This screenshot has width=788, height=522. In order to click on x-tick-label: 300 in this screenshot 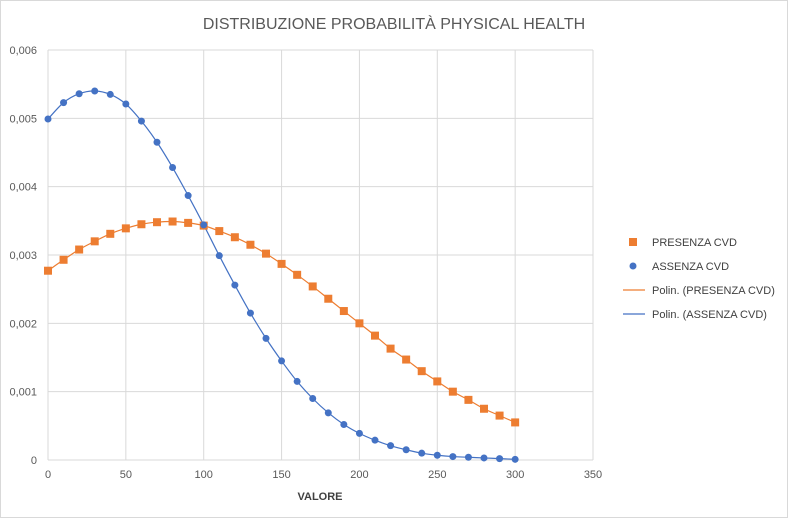, I will do `click(515, 475)`.